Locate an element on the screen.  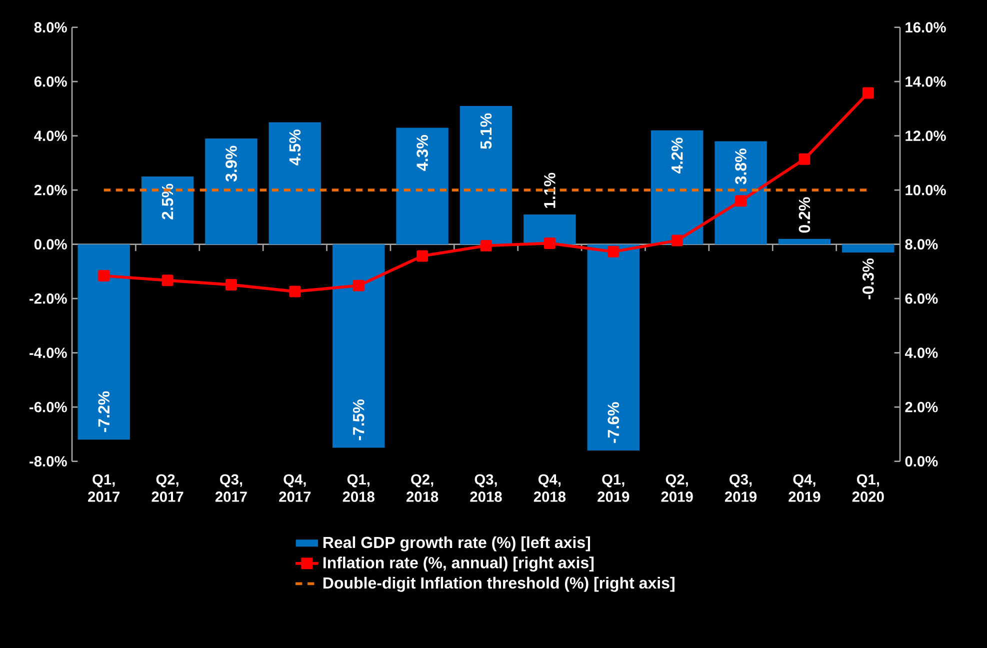
y-tick-label: -2.0% is located at coordinates (48, 298).